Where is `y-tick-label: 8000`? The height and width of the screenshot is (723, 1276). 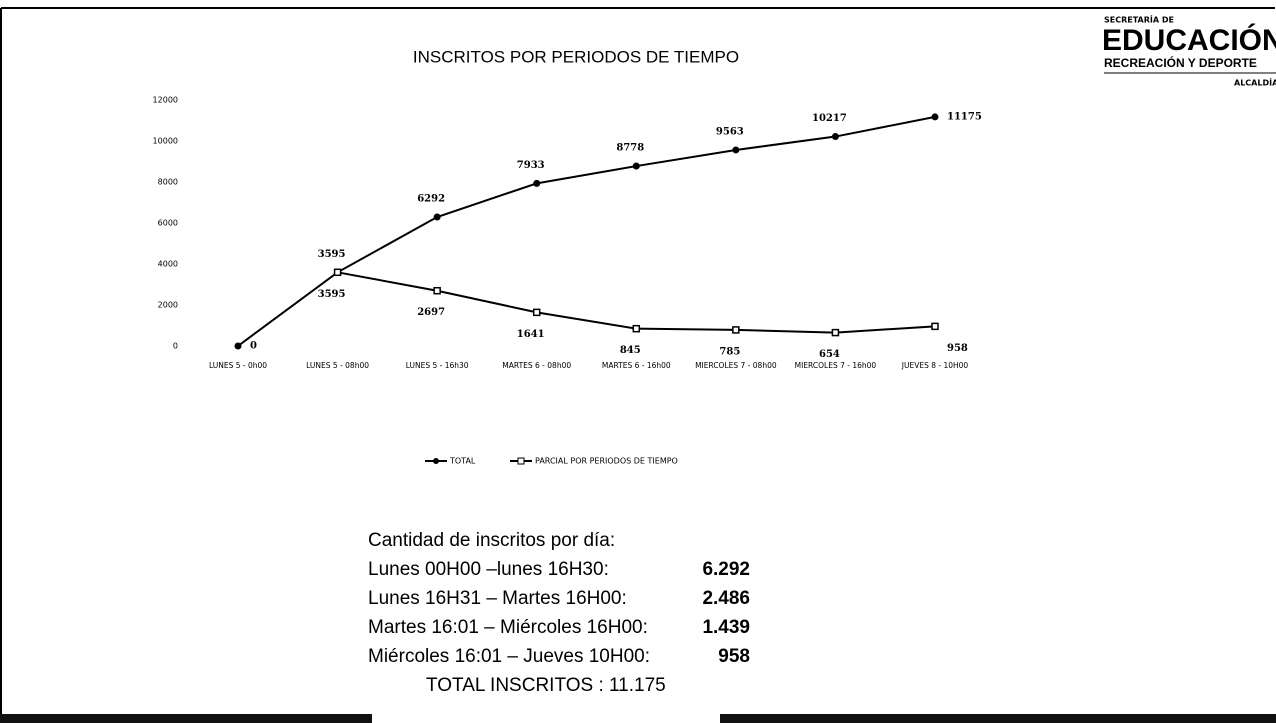
y-tick-label: 8000 is located at coordinates (168, 182).